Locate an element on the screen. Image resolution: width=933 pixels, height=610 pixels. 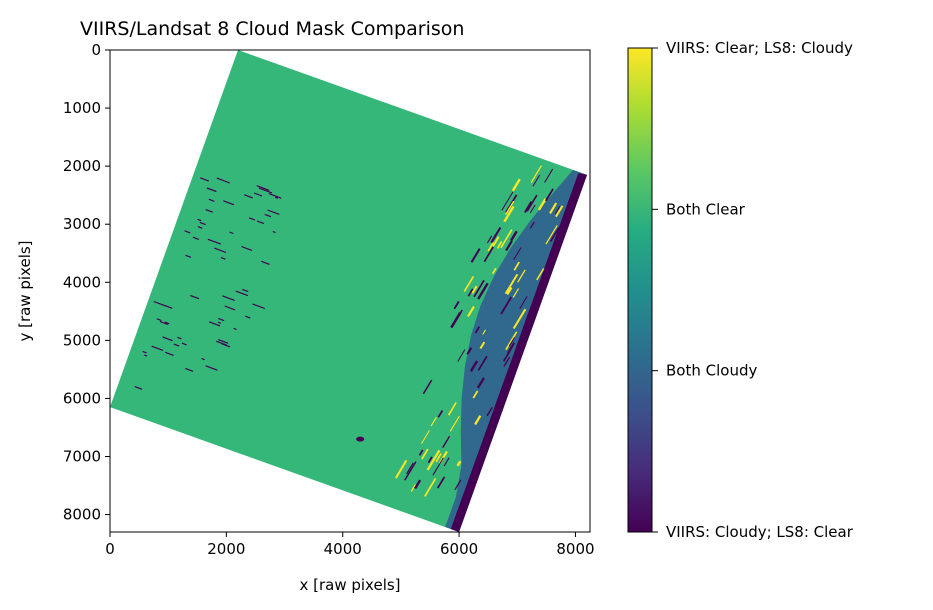
y-tick-label: 2000 is located at coordinates (82, 166).